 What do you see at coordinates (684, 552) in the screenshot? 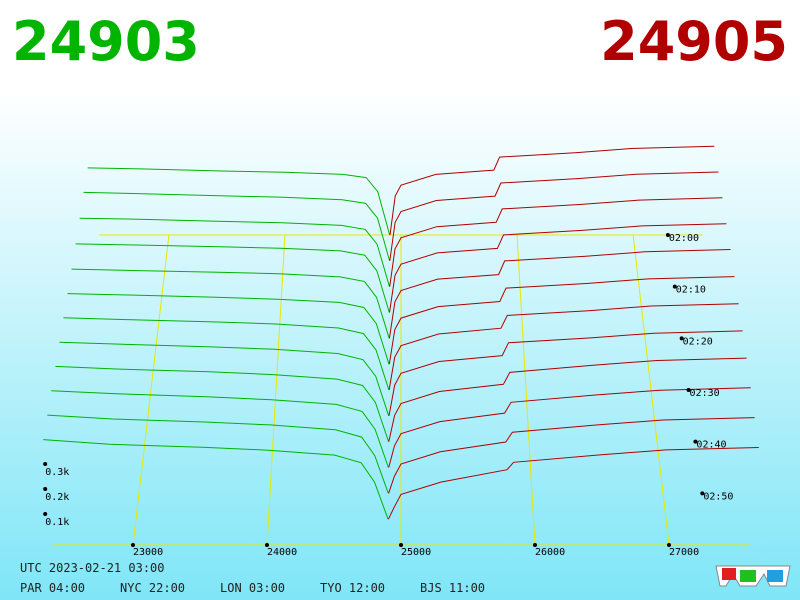
I see `x-tick-label: 27000` at bounding box center [684, 552].